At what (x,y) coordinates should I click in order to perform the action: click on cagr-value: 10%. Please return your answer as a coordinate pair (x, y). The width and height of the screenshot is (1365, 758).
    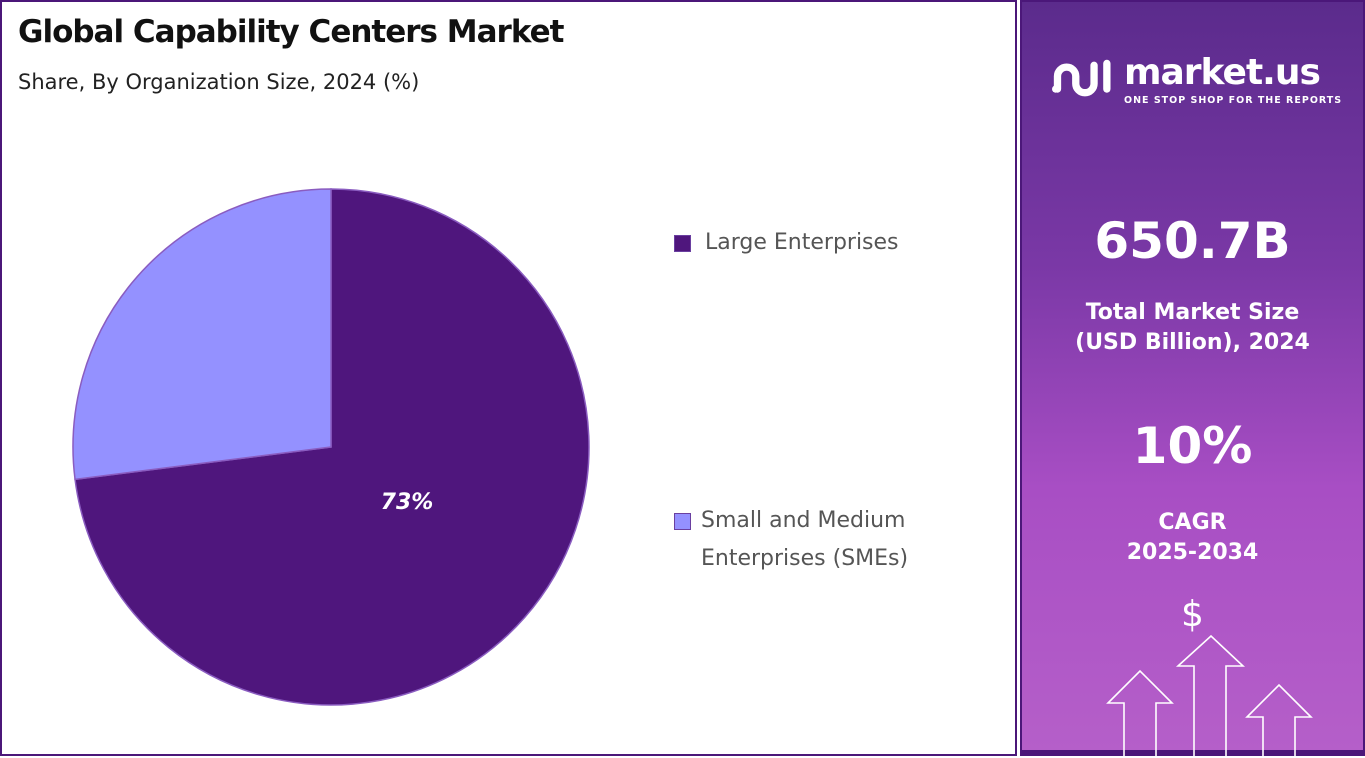
    Looking at the image, I should click on (1192, 446).